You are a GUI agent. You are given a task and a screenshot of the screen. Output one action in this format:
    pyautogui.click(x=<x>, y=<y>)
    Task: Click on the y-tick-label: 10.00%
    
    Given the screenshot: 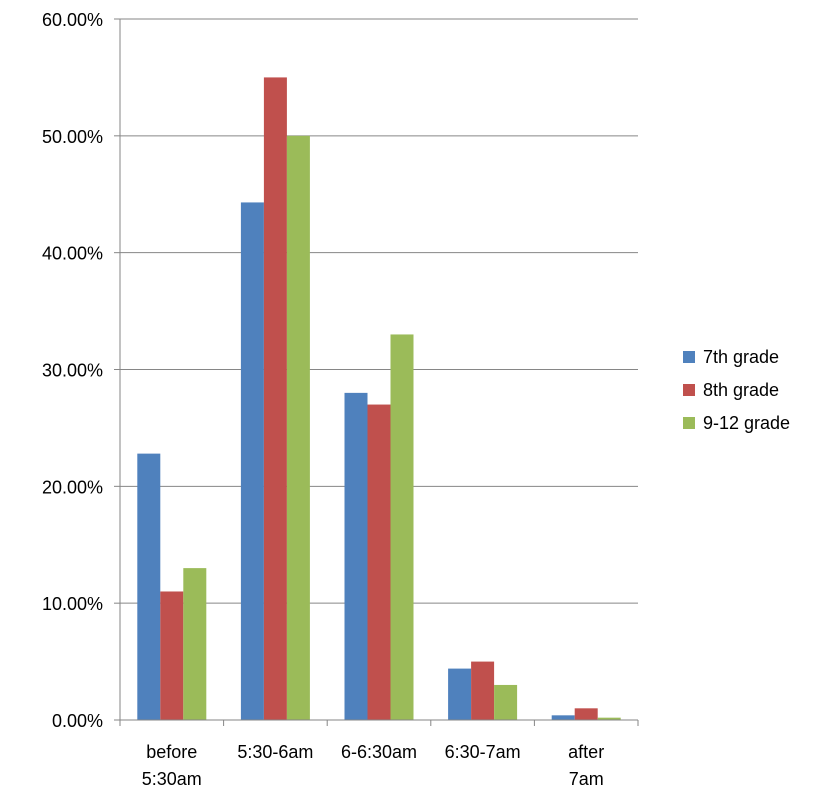 What is the action you would take?
    pyautogui.click(x=72, y=604)
    